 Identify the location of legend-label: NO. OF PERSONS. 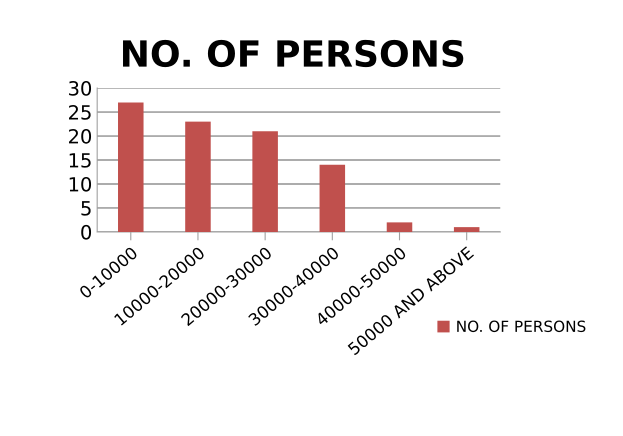
(521, 326).